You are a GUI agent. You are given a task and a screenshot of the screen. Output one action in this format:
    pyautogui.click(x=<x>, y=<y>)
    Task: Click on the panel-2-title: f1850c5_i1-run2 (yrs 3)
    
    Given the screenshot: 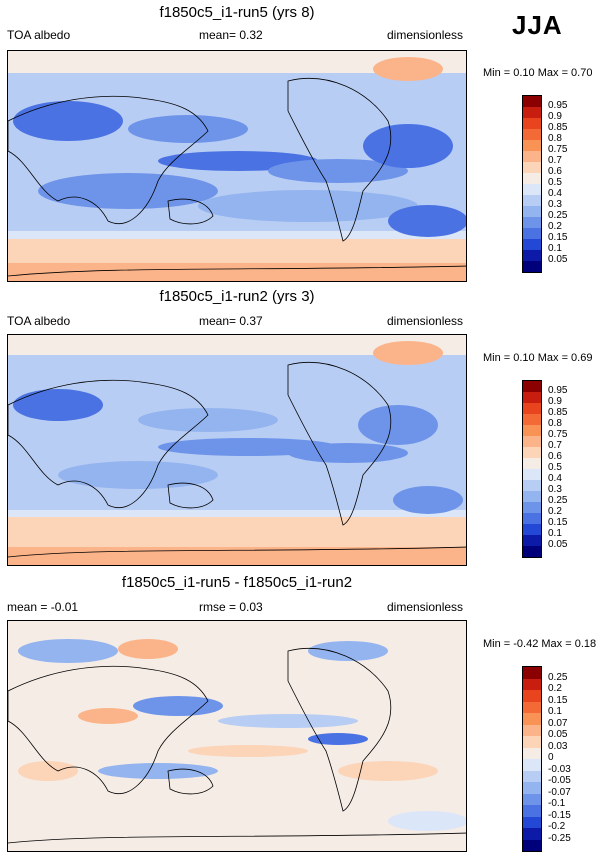 What is the action you would take?
    pyautogui.click(x=237, y=296)
    